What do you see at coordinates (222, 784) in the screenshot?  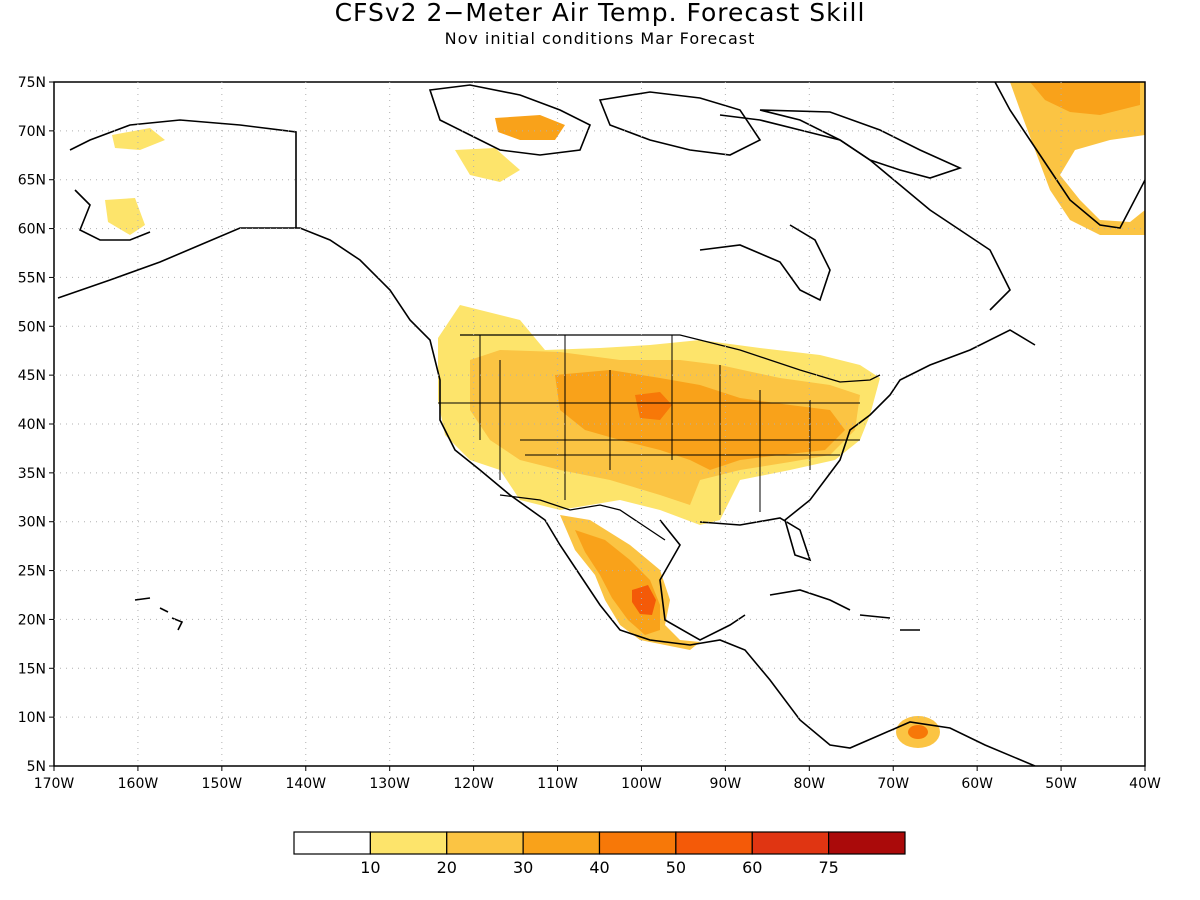 I see `lon-tick-label: 150W` at bounding box center [222, 784].